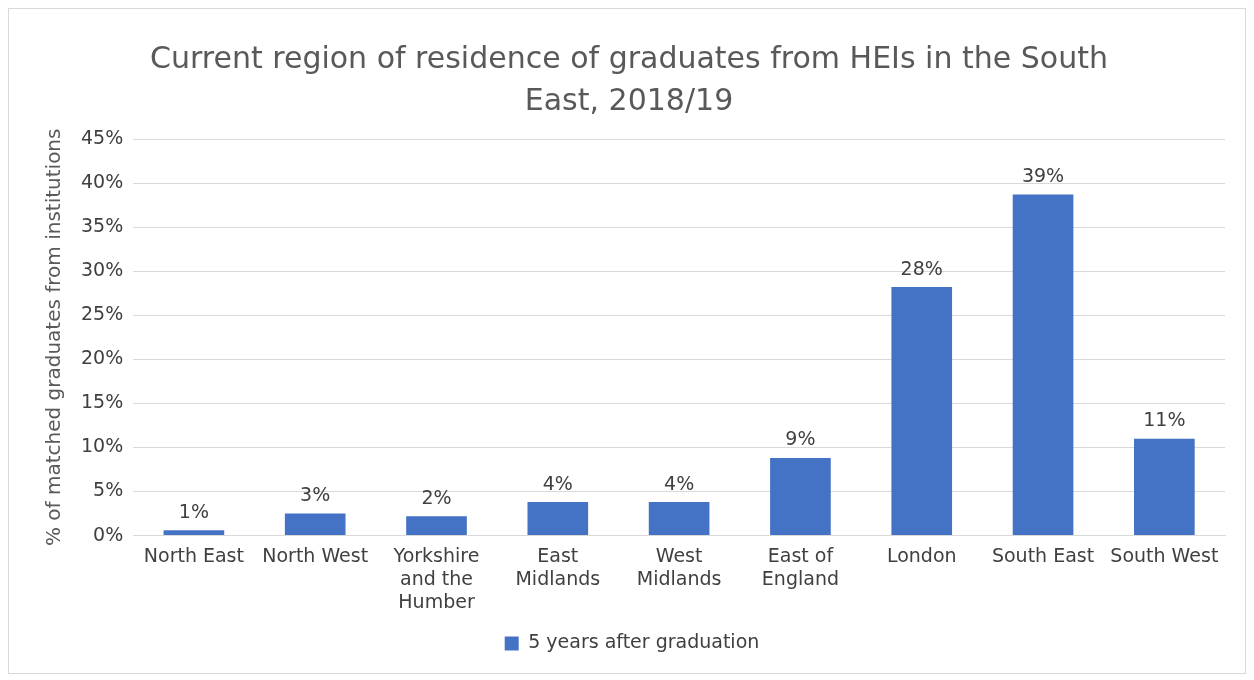  Describe the element at coordinates (102, 445) in the screenshot. I see `y-tick-label: 10%` at that location.